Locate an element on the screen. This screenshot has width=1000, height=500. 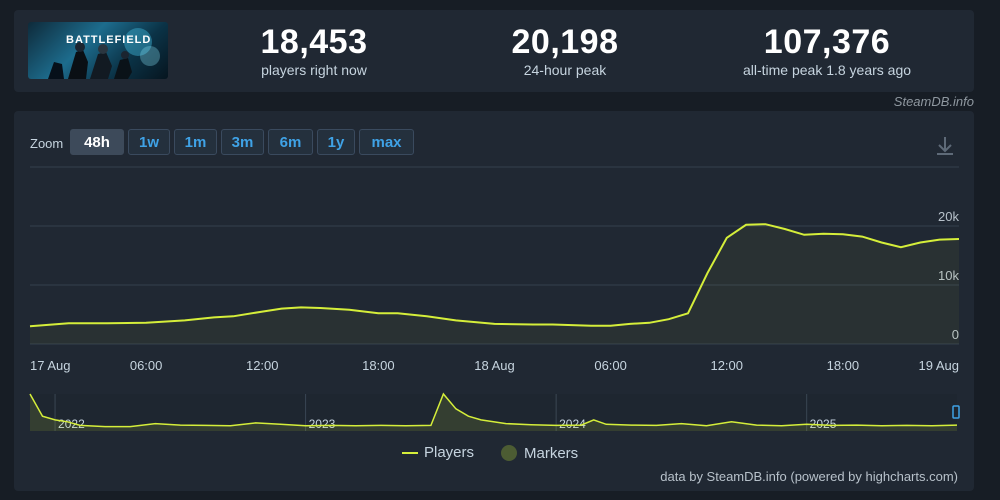
stat-value: 20,198 is located at coordinates (565, 42).